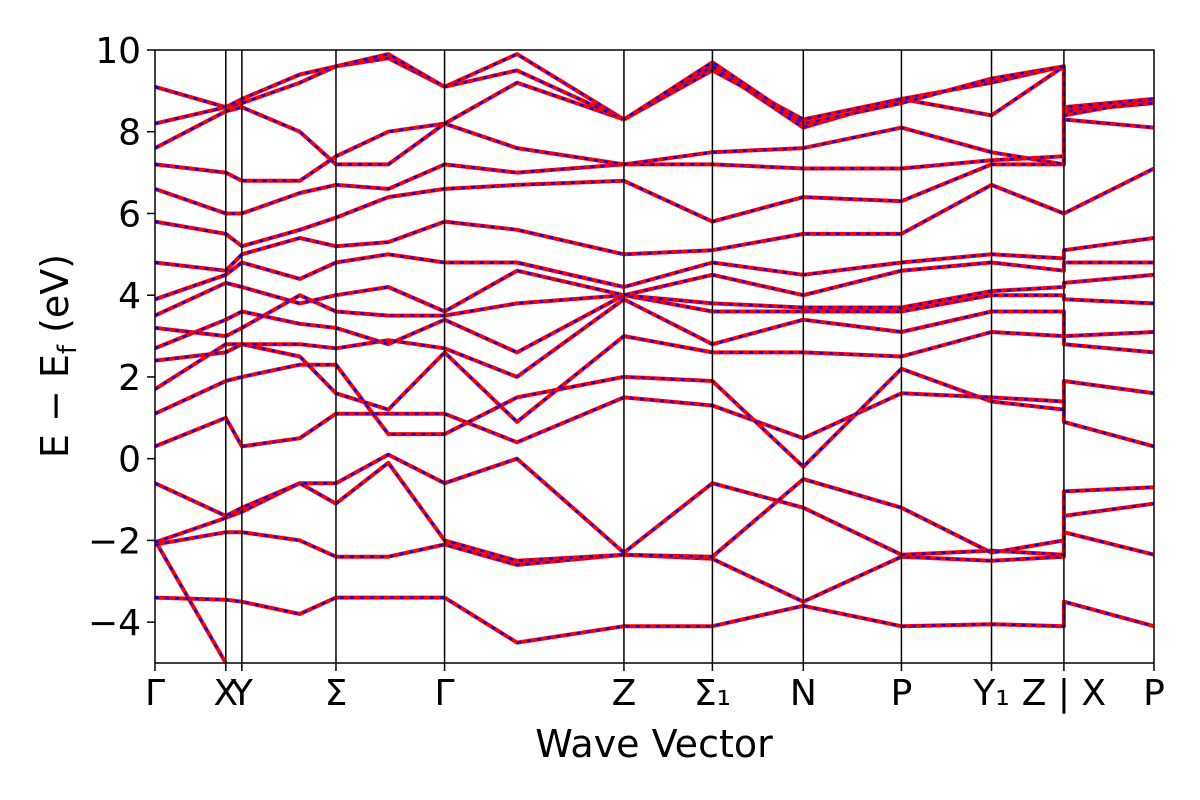 The image size is (1200, 800). What do you see at coordinates (118, 51) in the screenshot?
I see `y-tick-label: 10` at bounding box center [118, 51].